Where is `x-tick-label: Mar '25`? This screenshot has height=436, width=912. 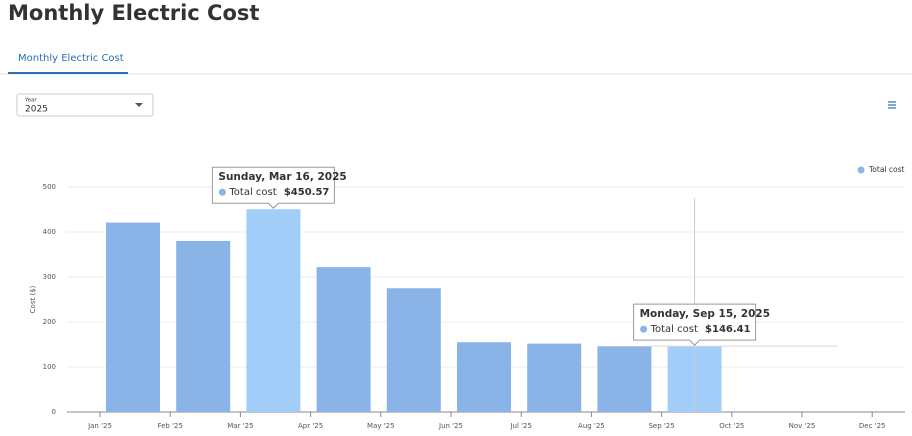
x-tick-label: Mar '25 is located at coordinates (240, 426).